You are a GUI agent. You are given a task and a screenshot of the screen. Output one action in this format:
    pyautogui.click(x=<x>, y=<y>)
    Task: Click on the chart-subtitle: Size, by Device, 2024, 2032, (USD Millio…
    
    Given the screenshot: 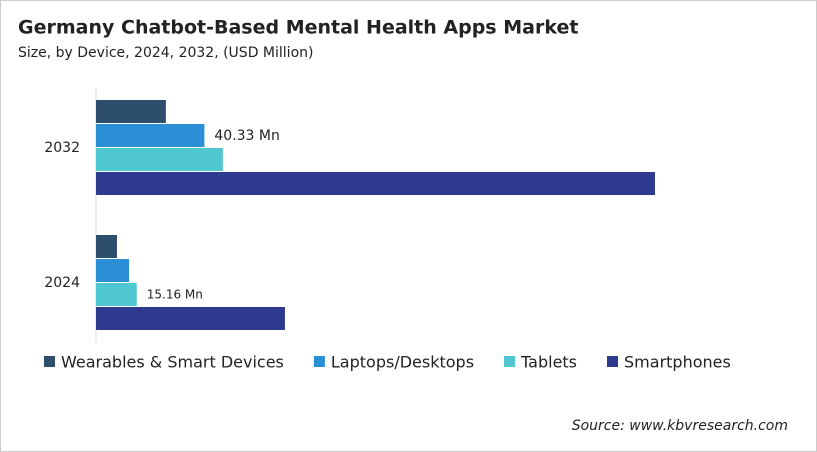 What is the action you would take?
    pyautogui.click(x=165, y=53)
    